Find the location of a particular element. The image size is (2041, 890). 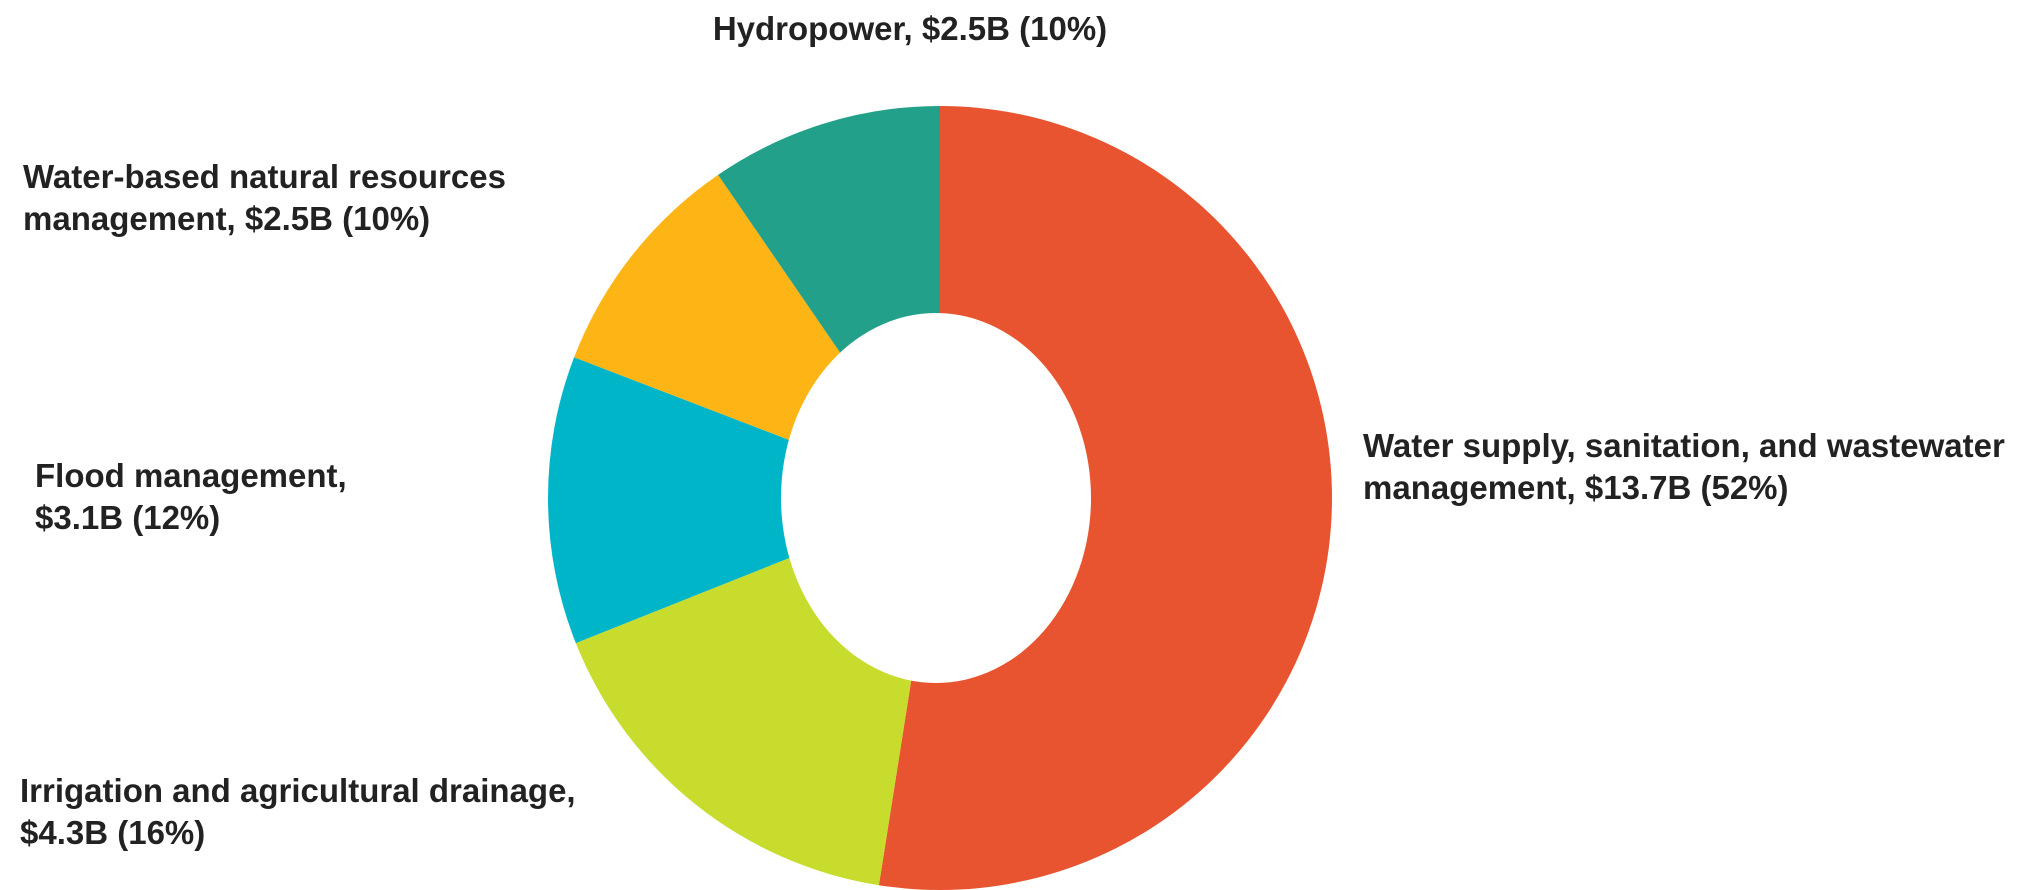

donut-hole is located at coordinates (936, 498).